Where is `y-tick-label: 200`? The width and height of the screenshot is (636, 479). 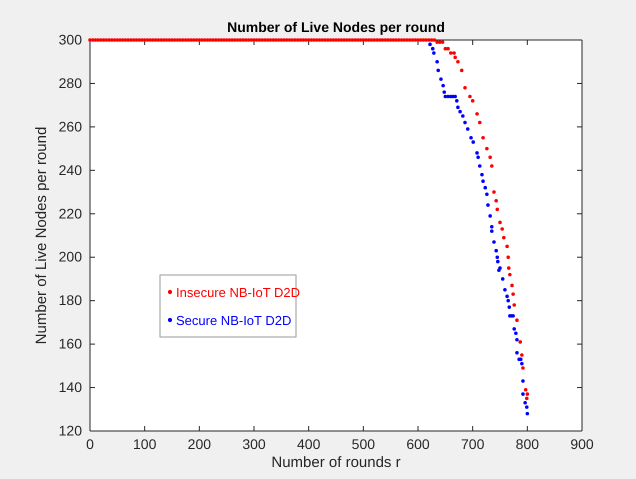 y-tick-label: 200 is located at coordinates (70, 256).